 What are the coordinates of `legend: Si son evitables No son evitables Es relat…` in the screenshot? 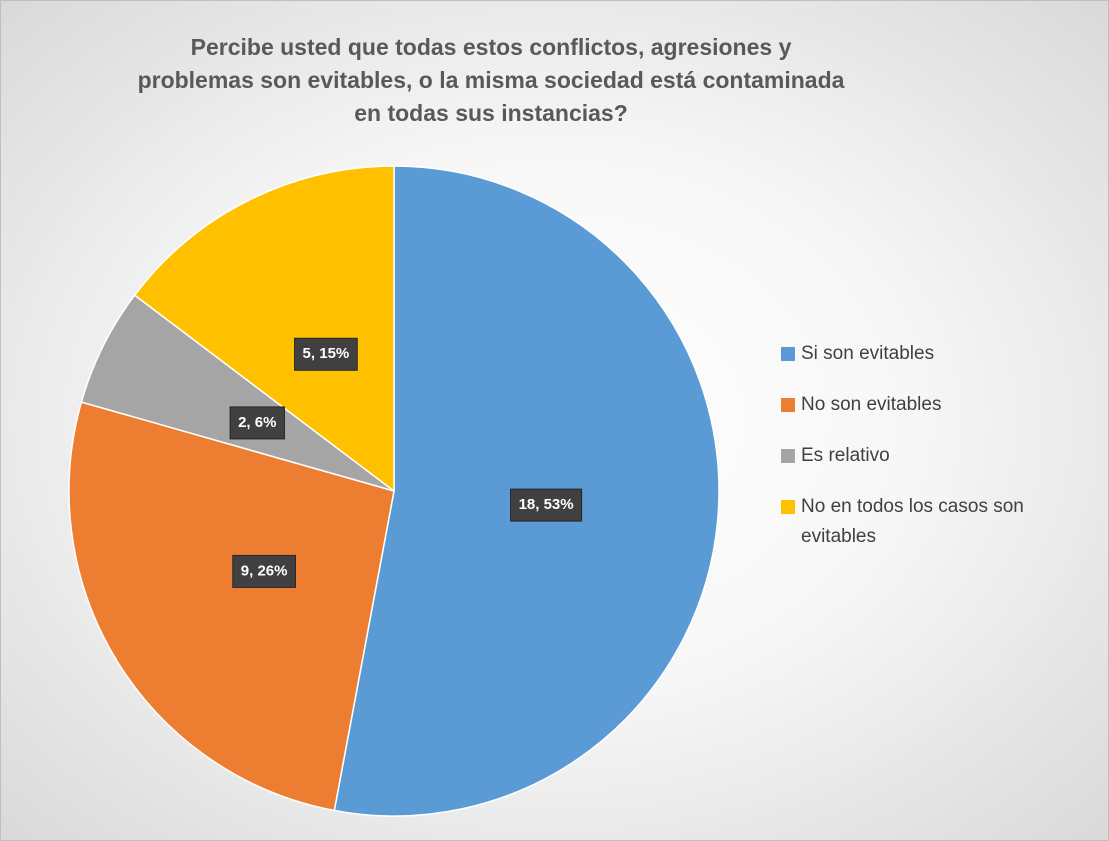 It's located at (941, 456).